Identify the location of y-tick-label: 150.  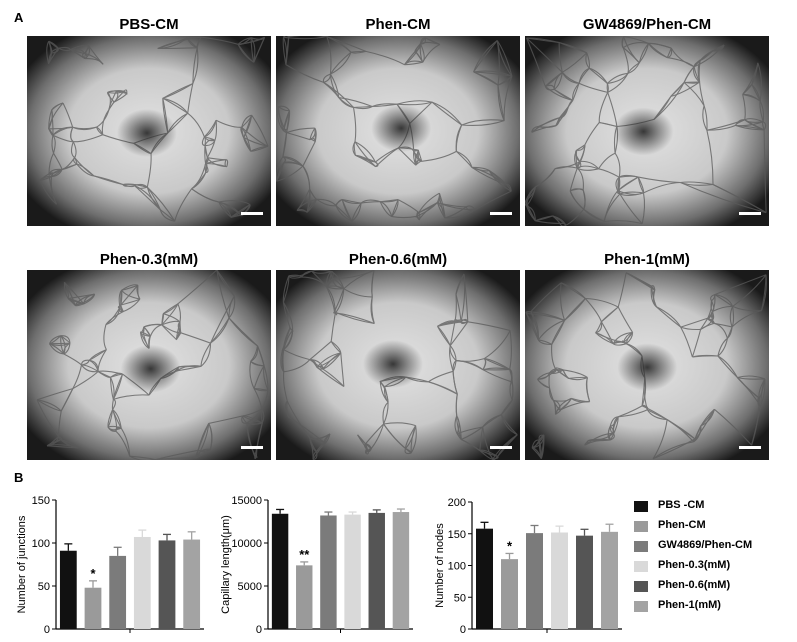
(41, 501).